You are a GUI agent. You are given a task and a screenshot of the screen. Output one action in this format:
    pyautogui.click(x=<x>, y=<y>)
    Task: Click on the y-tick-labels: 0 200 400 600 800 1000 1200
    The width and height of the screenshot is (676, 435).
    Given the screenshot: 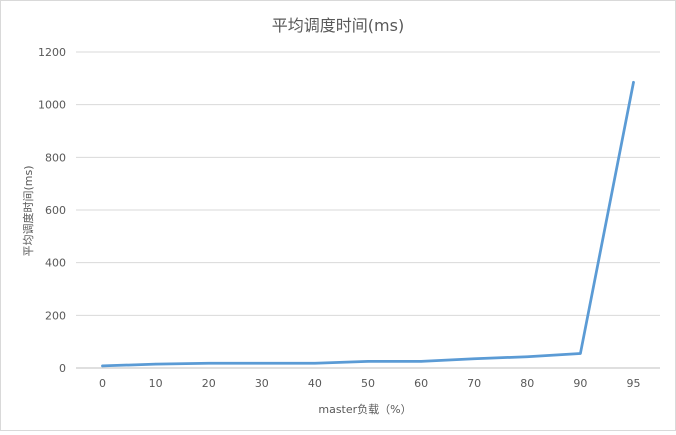 What is the action you would take?
    pyautogui.click(x=52, y=210)
    